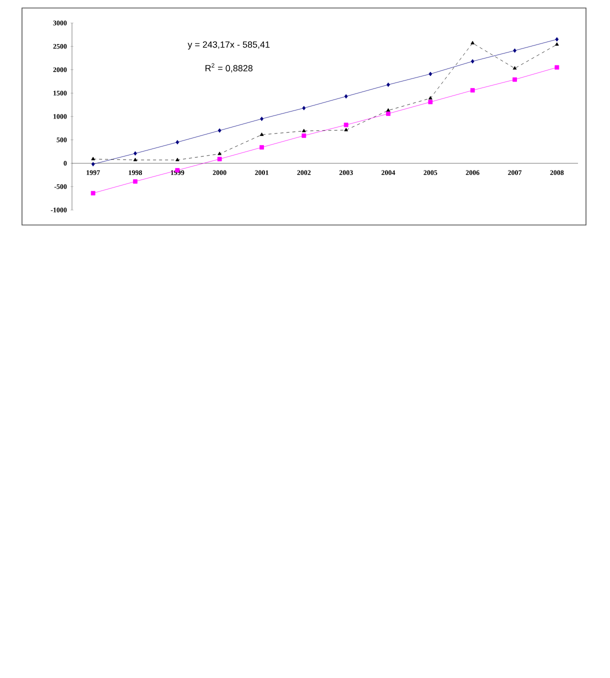 The height and width of the screenshot is (678, 610). I want to click on annotation: R$^{2}$ = 0,8828, so click(229, 67).